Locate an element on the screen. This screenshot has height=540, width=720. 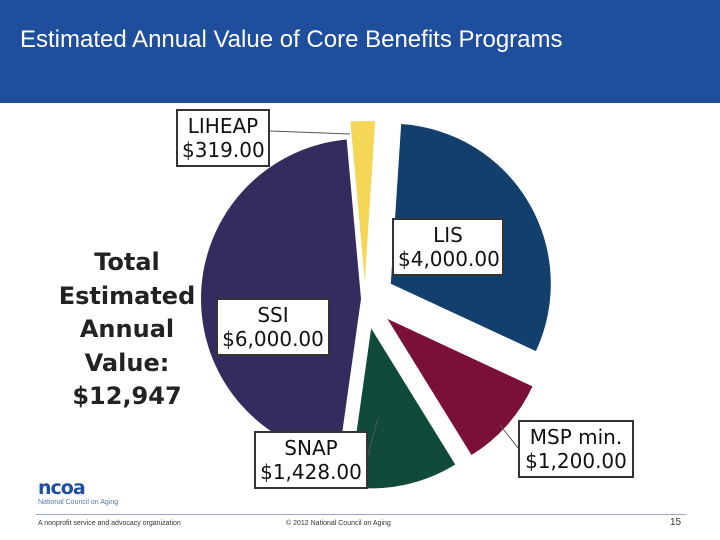
label-liheap-name: LIHEAP is located at coordinates (223, 126).